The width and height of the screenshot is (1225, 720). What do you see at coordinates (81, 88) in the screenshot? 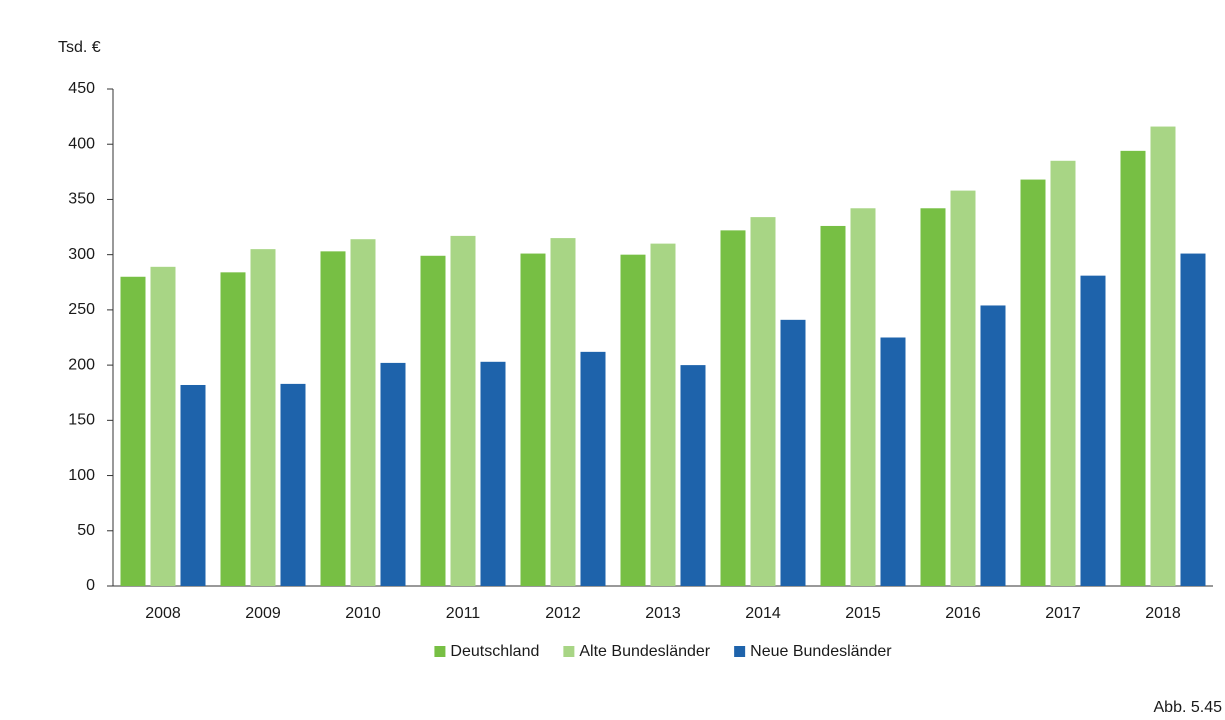
I see `y-tick-label: 450` at bounding box center [81, 88].